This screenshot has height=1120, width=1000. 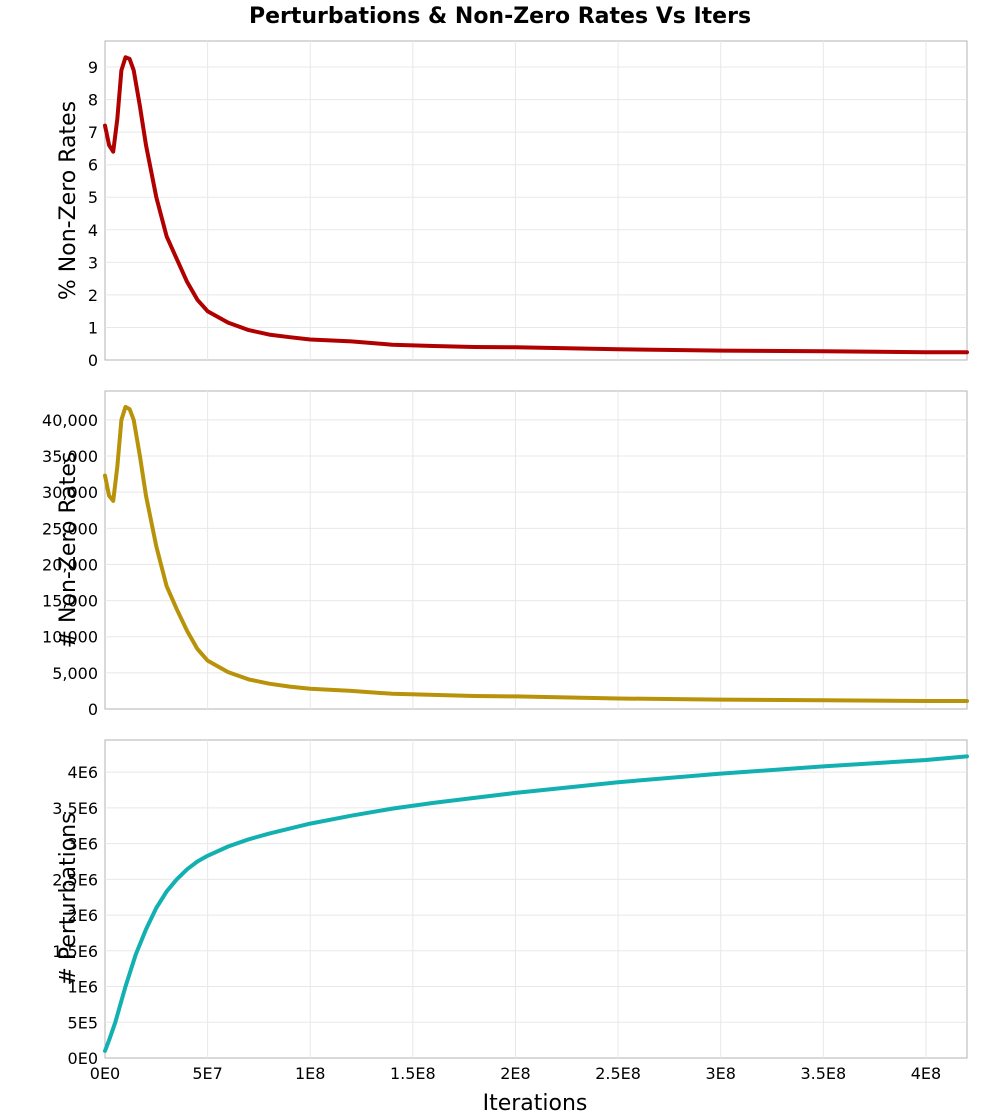 What do you see at coordinates (75, 879) in the screenshot?
I see `y-tick-label: 2.5E6` at bounding box center [75, 879].